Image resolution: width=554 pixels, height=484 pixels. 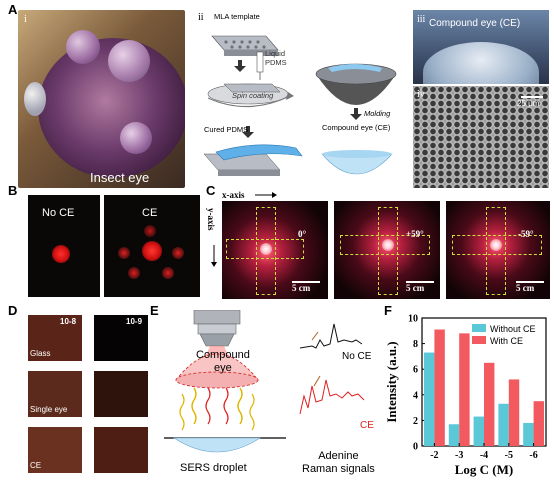 What do you see at coordinates (484, 469) in the screenshot?
I see `x-axis-title: Log C (M)` at bounding box center [484, 469].